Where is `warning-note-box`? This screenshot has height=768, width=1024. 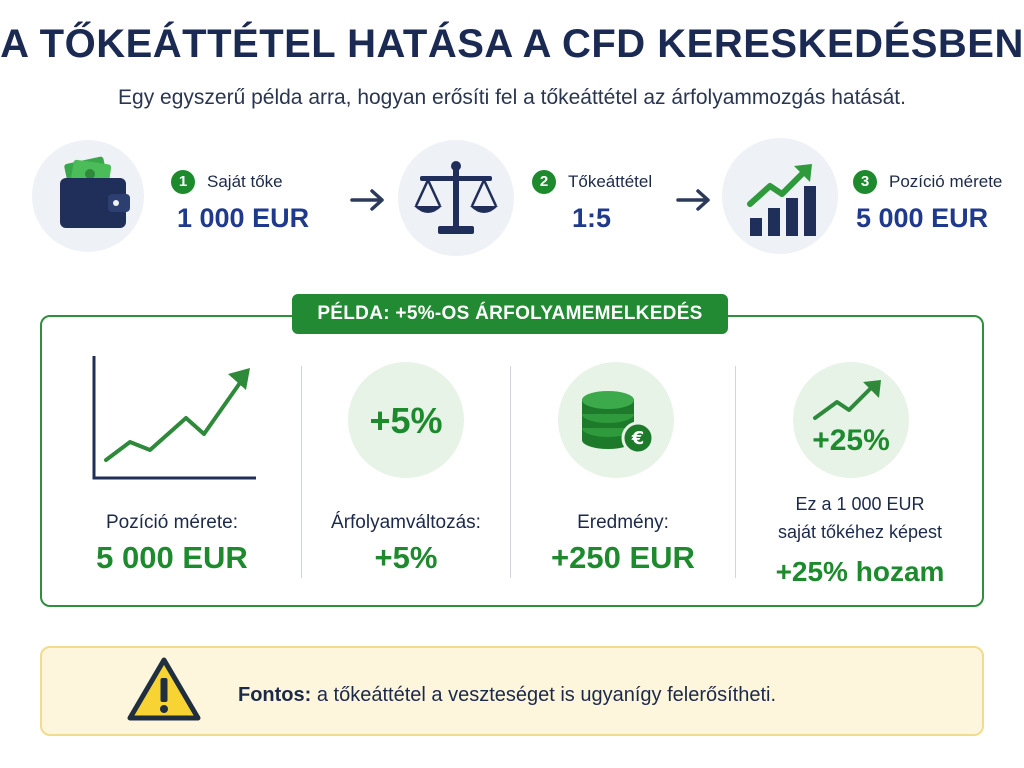 warning-note-box is located at coordinates (512, 691).